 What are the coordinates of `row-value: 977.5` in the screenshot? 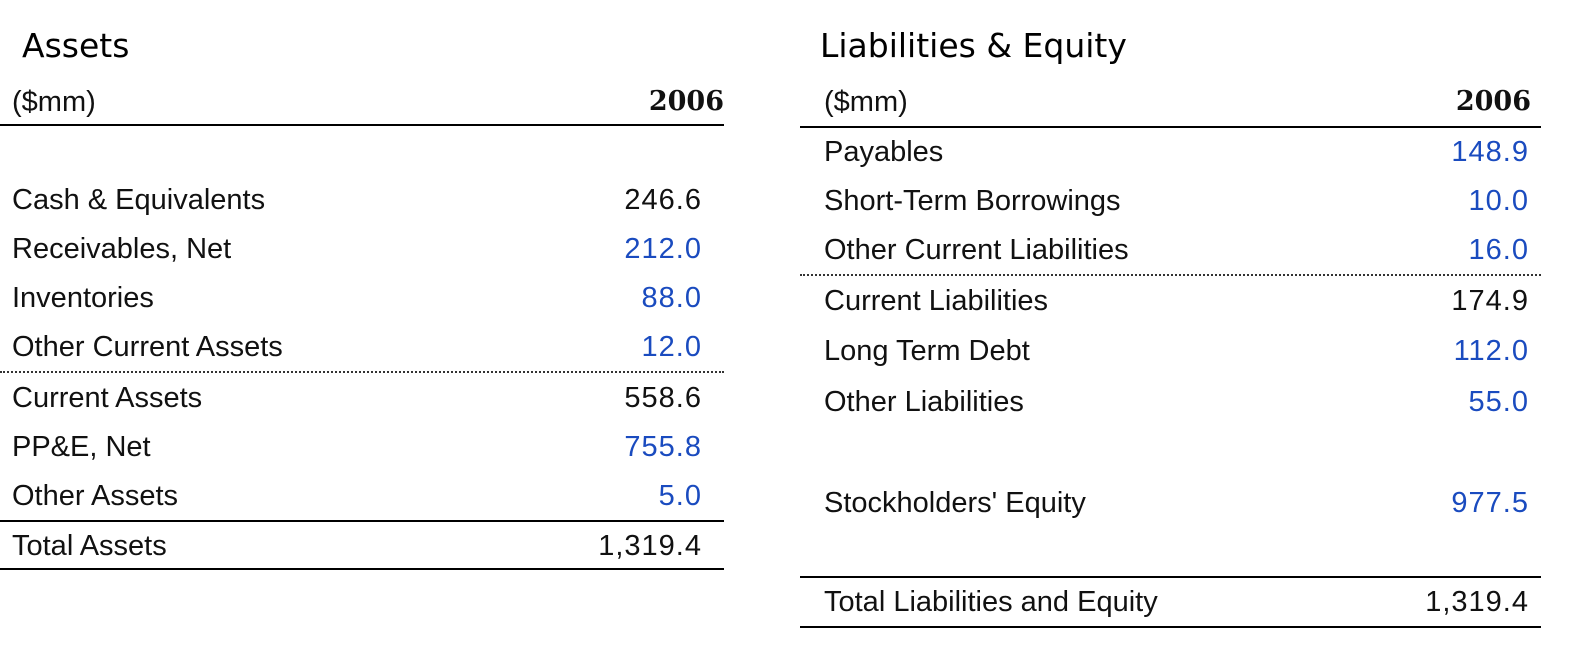 It's located at (1490, 503).